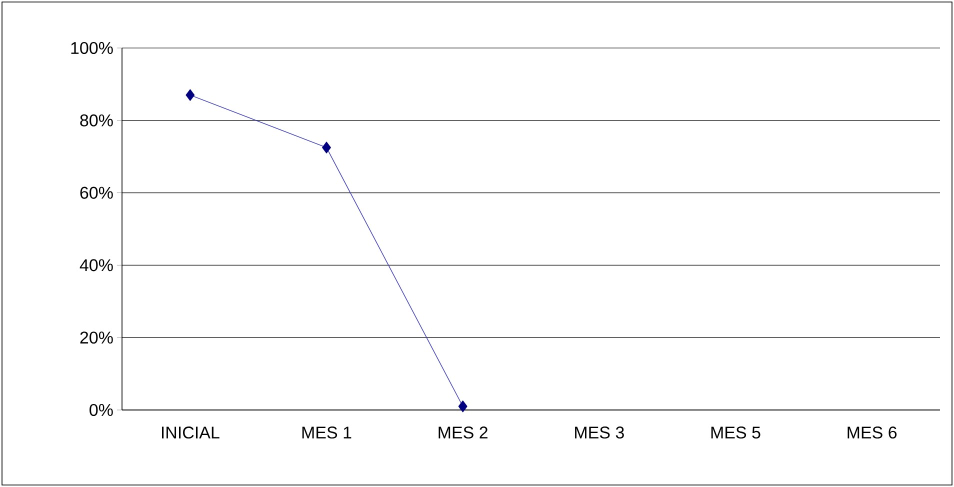  I want to click on y-tick-label: 0%, so click(101, 410).